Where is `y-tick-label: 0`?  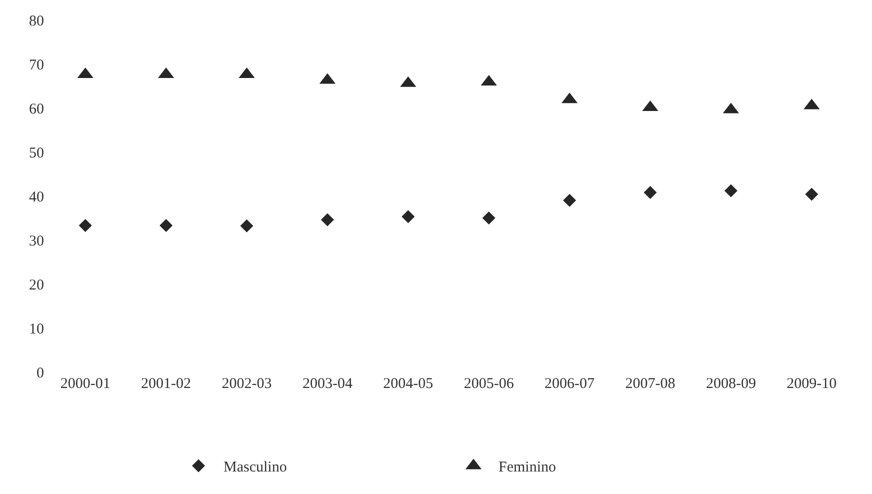
y-tick-label: 0 is located at coordinates (40, 373).